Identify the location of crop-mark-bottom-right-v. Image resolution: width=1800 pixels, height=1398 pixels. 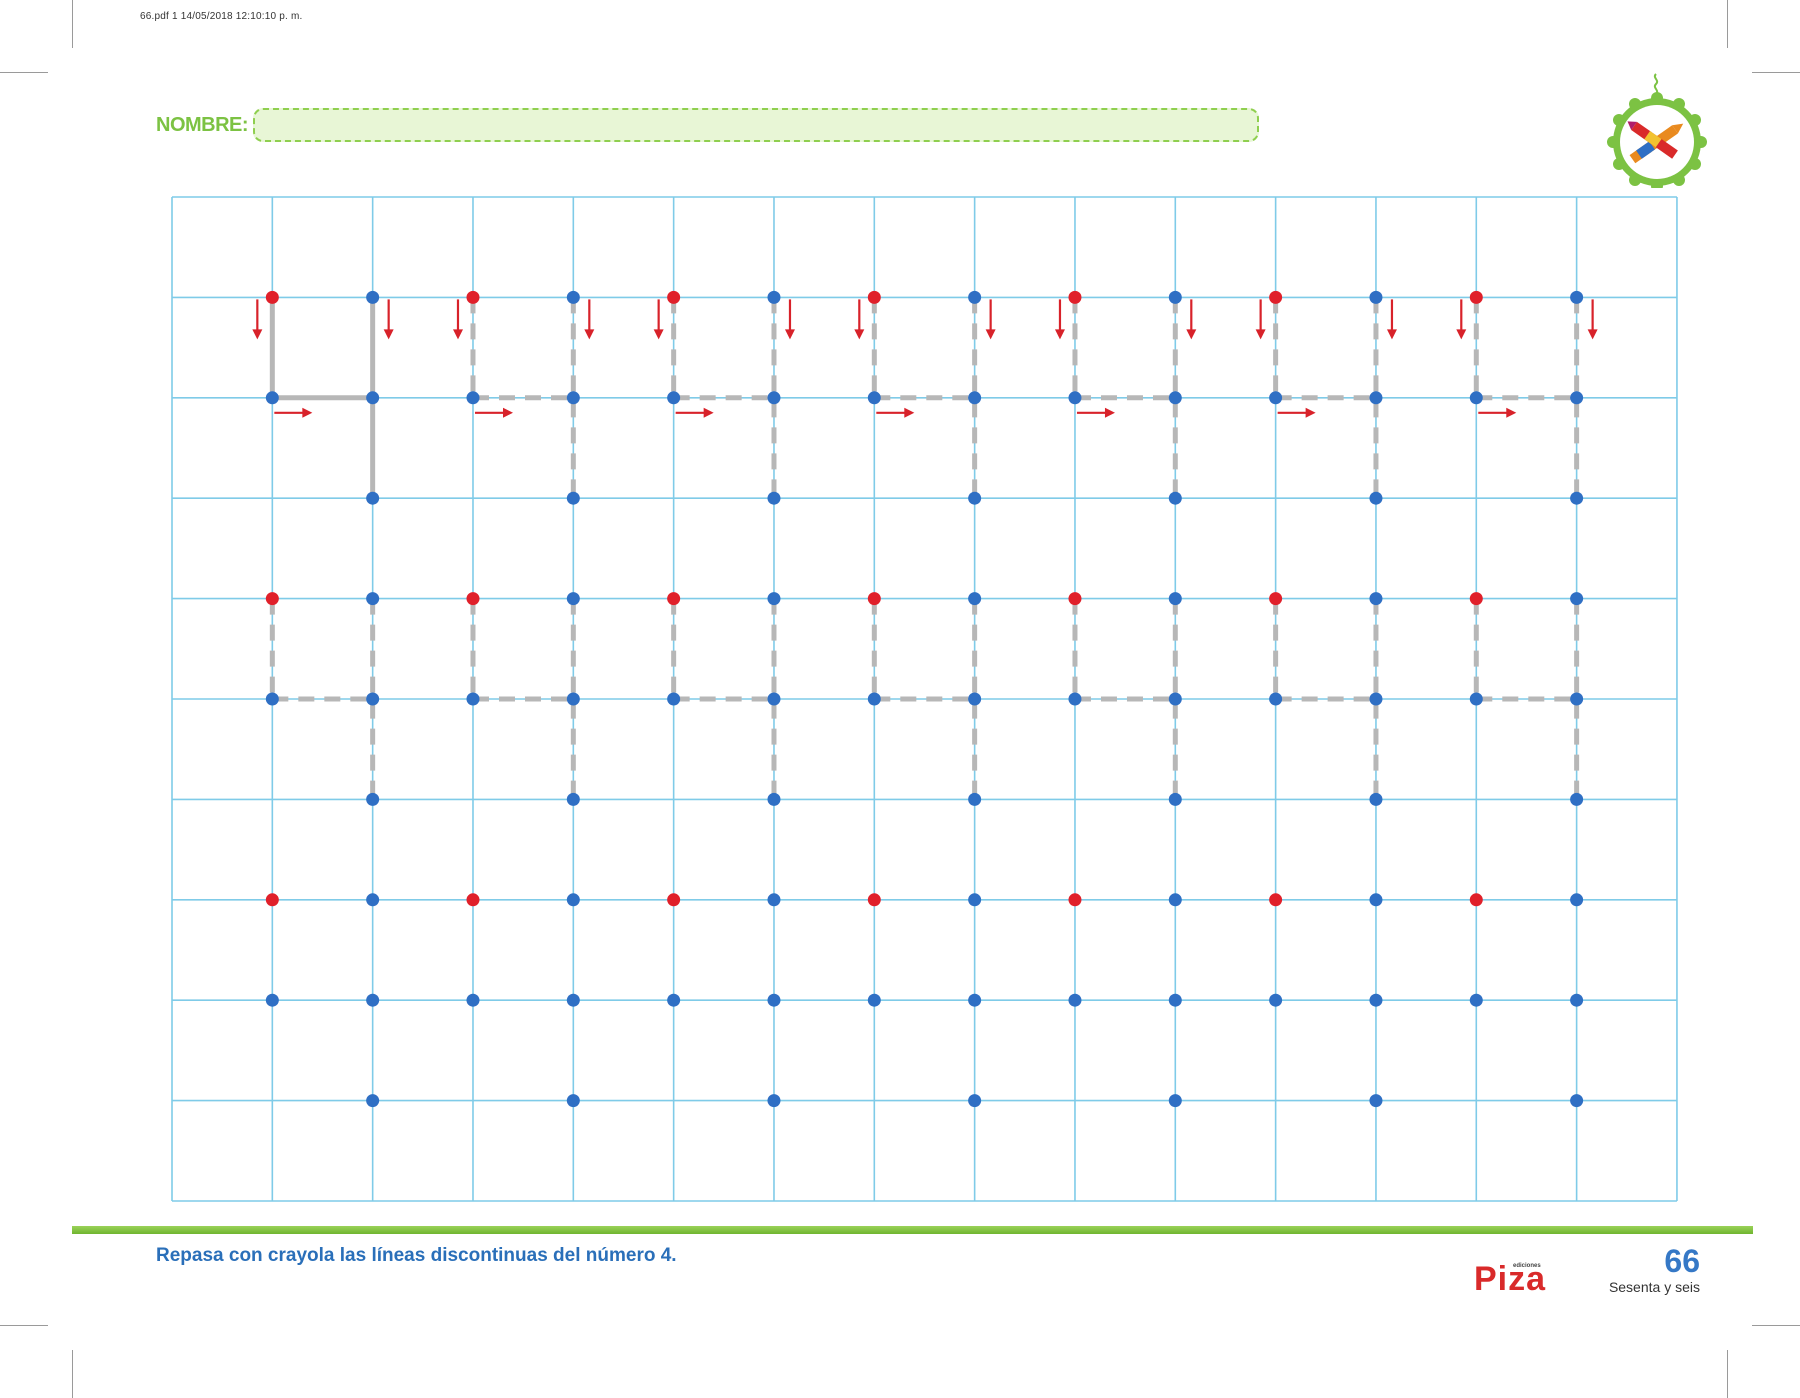
(1727, 1374).